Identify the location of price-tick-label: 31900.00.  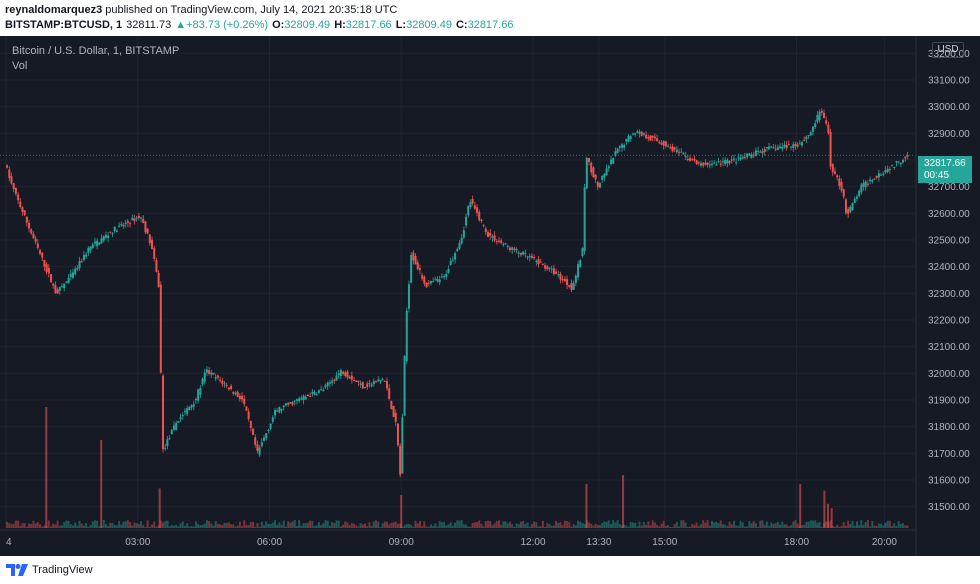
(949, 401).